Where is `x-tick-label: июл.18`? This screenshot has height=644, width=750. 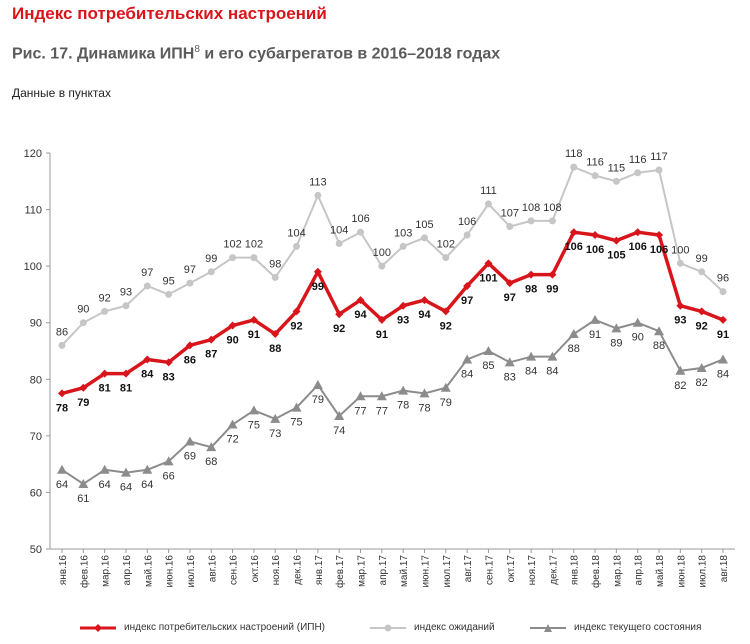
x-tick-label: июл.18 is located at coordinates (703, 571).